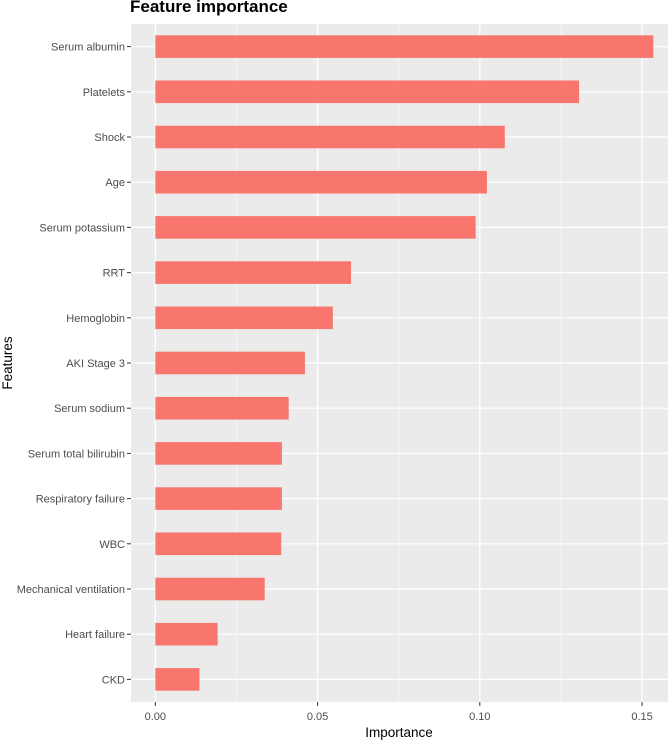 Image resolution: width=669 pixels, height=741 pixels. Describe the element at coordinates (88, 48) in the screenshot. I see `y-tick-label: Serum albumin` at that location.